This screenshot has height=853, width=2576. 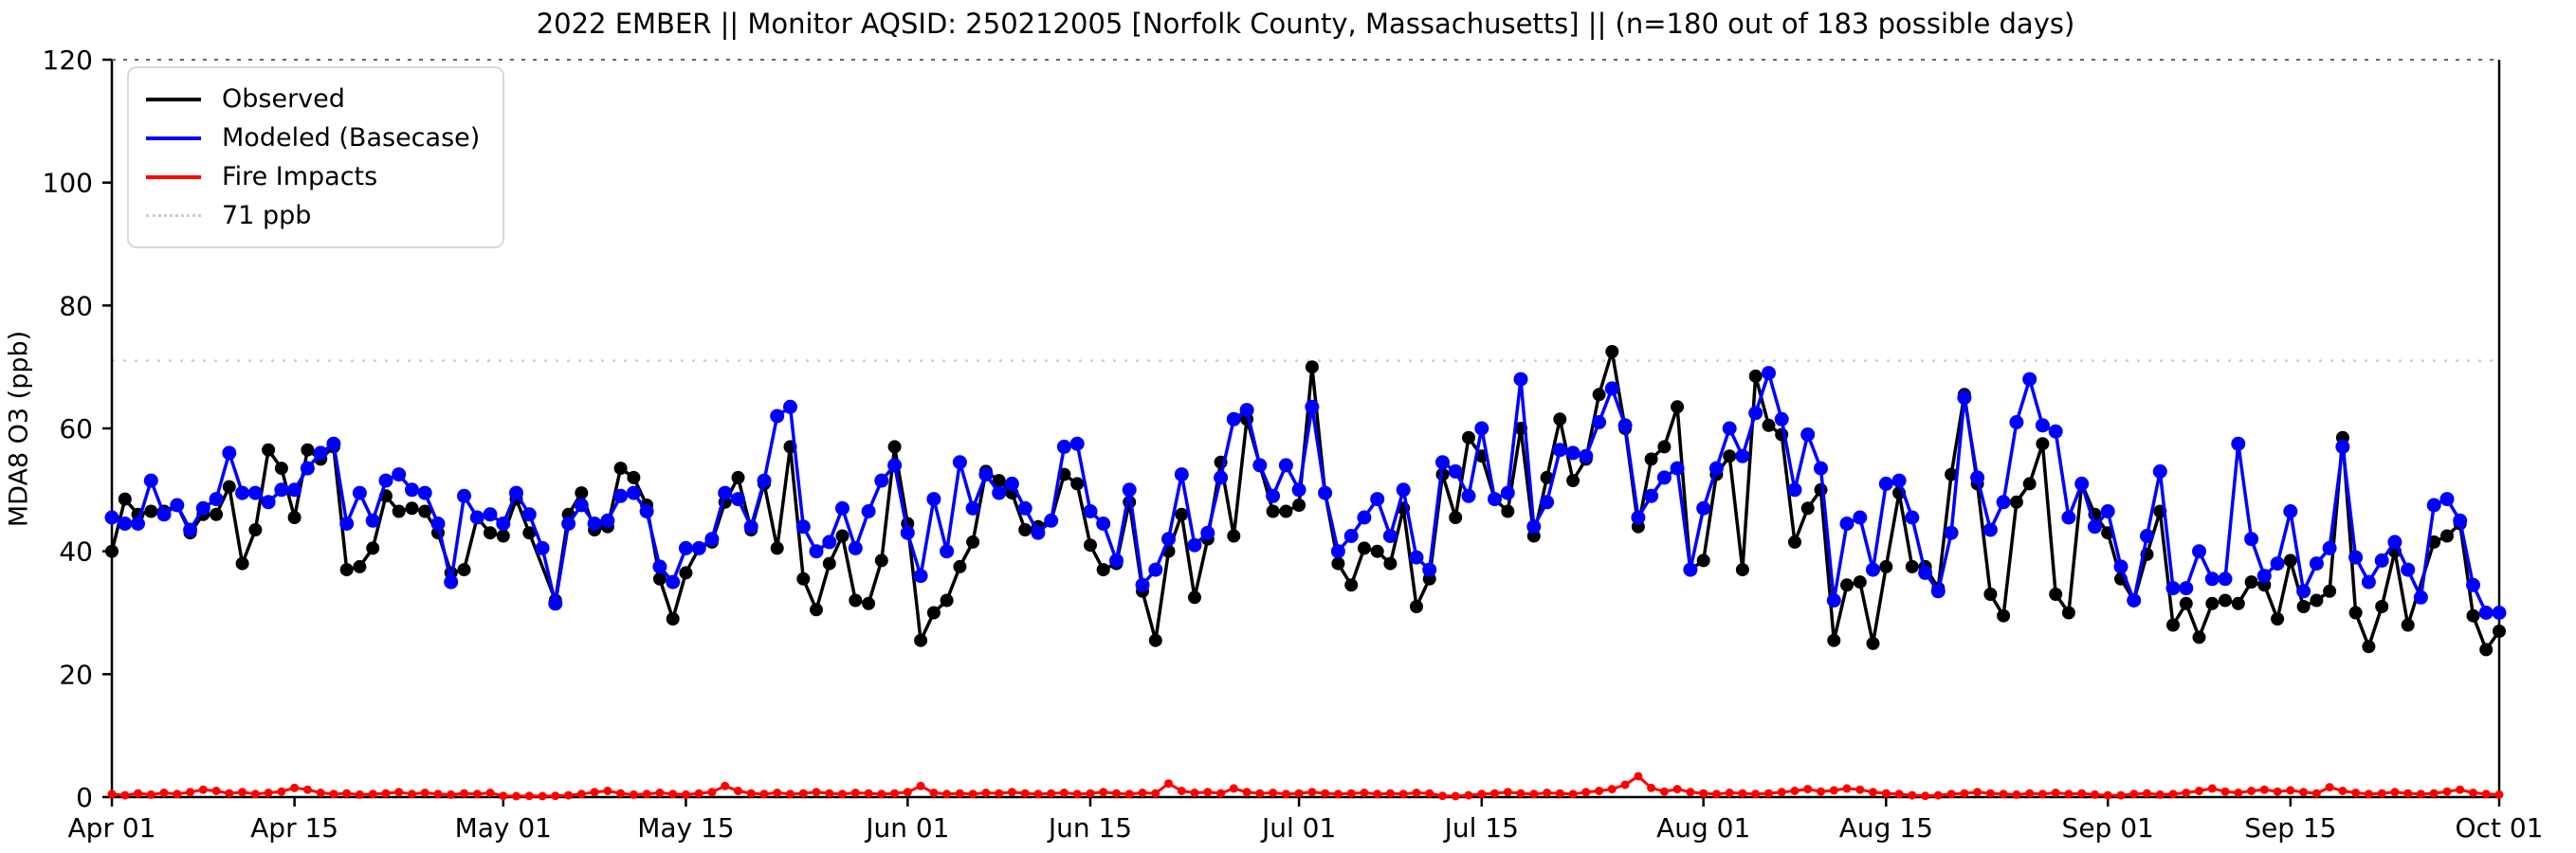 I want to click on x-tick-label: Sep 15, so click(x=2290, y=828).